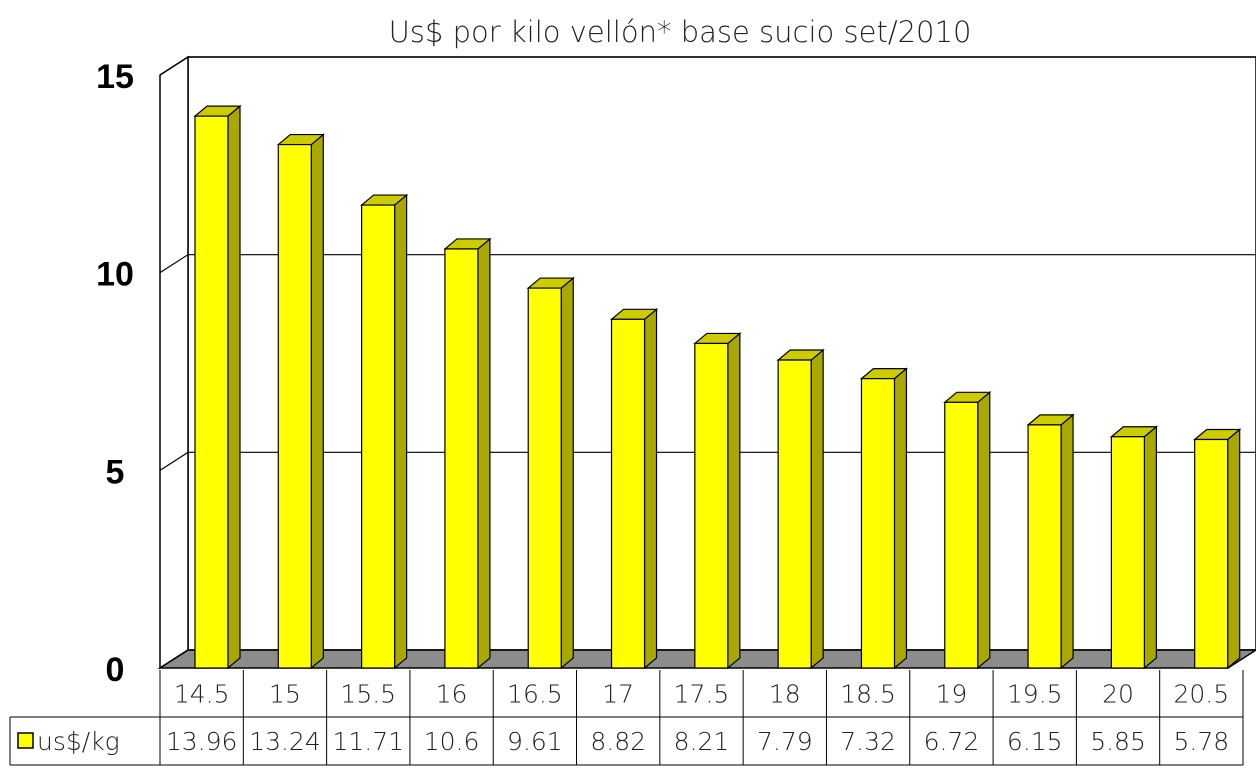  What do you see at coordinates (202, 741) in the screenshot?
I see `data-table-value: 13.96` at bounding box center [202, 741].